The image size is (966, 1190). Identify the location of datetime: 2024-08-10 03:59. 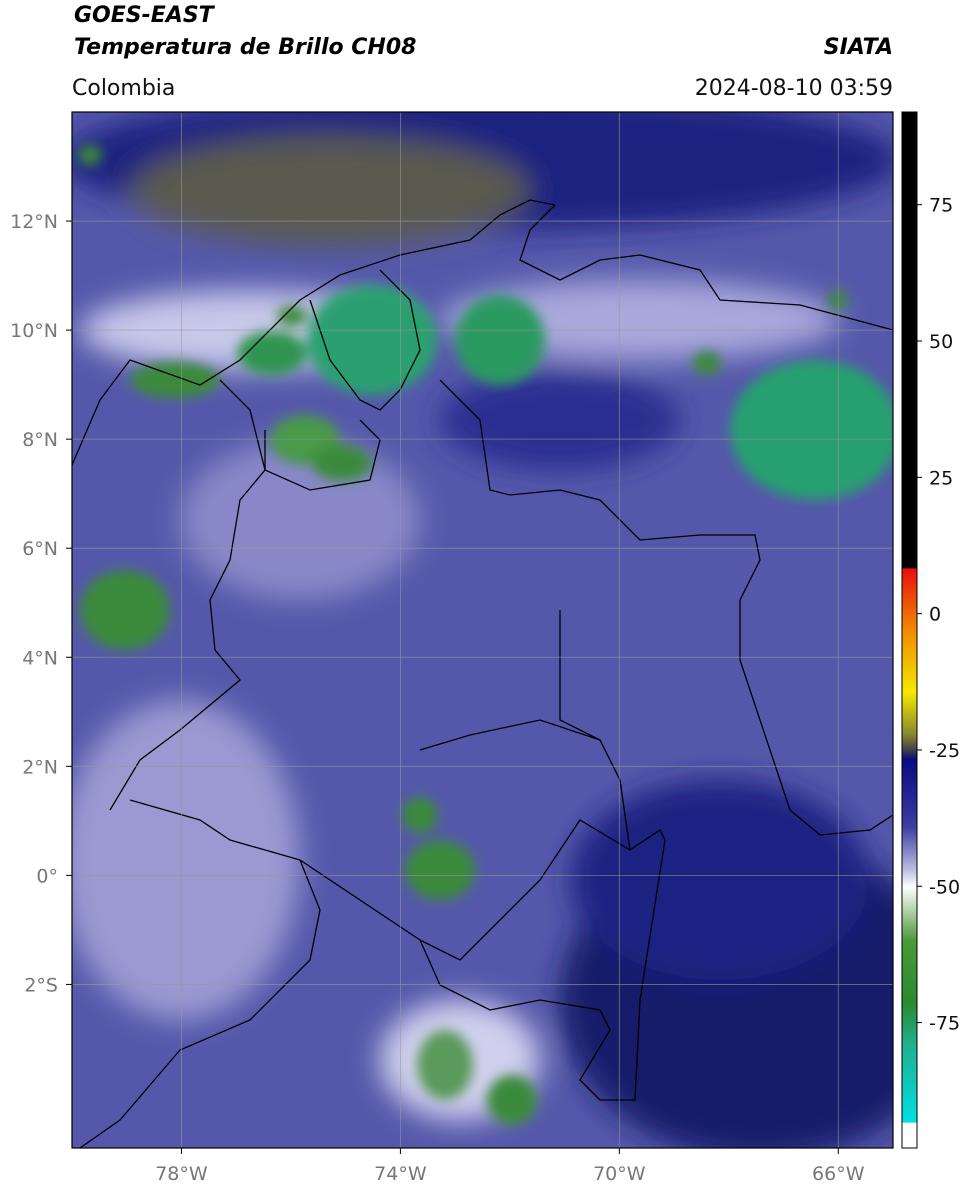
(794, 88).